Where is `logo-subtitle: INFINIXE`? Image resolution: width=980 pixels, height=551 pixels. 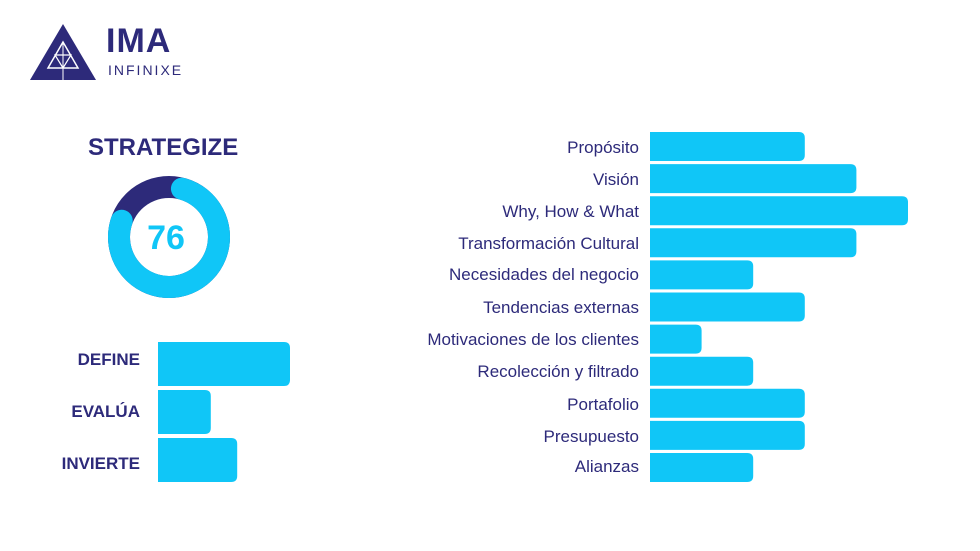 logo-subtitle: INFINIXE is located at coordinates (146, 70).